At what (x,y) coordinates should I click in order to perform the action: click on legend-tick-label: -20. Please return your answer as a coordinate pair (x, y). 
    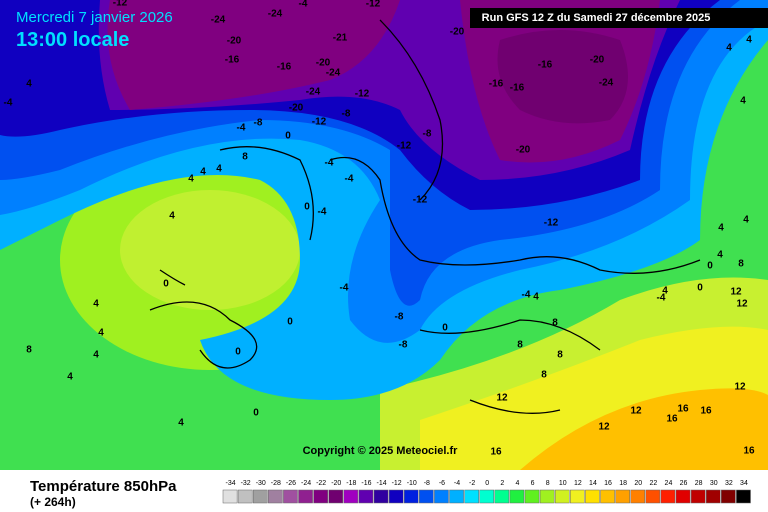
    Looking at the image, I should click on (336, 483).